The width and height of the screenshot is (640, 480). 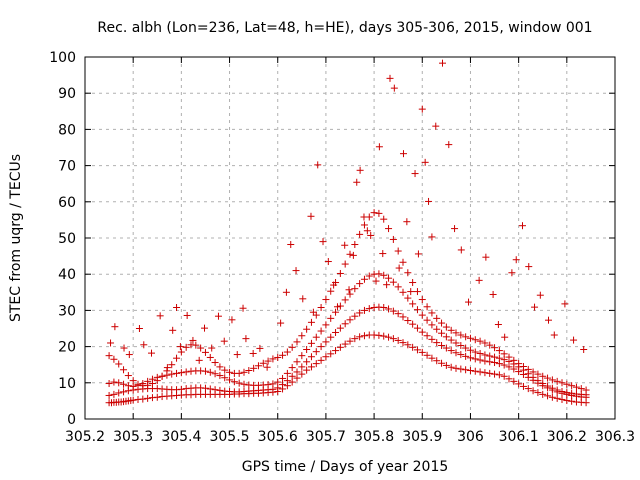 What do you see at coordinates (470, 437) in the screenshot?
I see `x-tick-label: 306` at bounding box center [470, 437].